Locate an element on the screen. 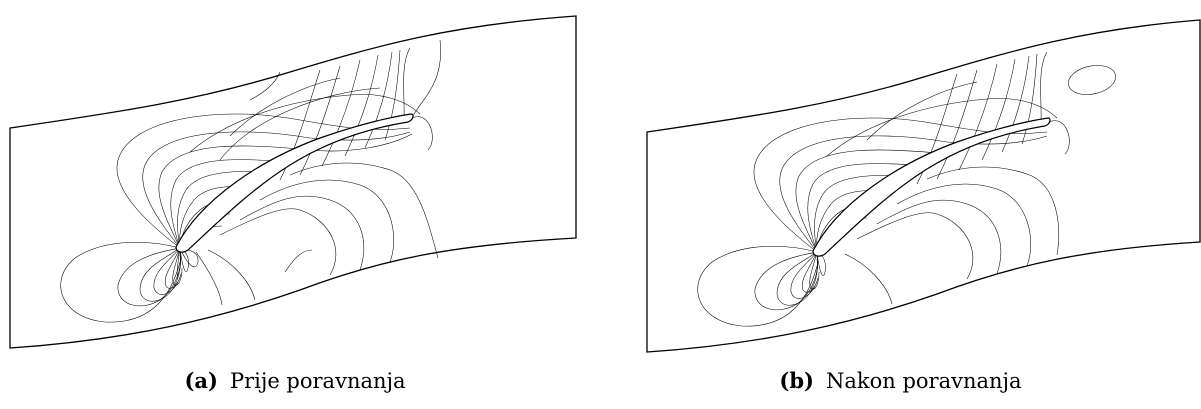 This screenshot has height=409, width=1201. caption-b: (b) Nakon poravnanja is located at coordinates (900, 380).